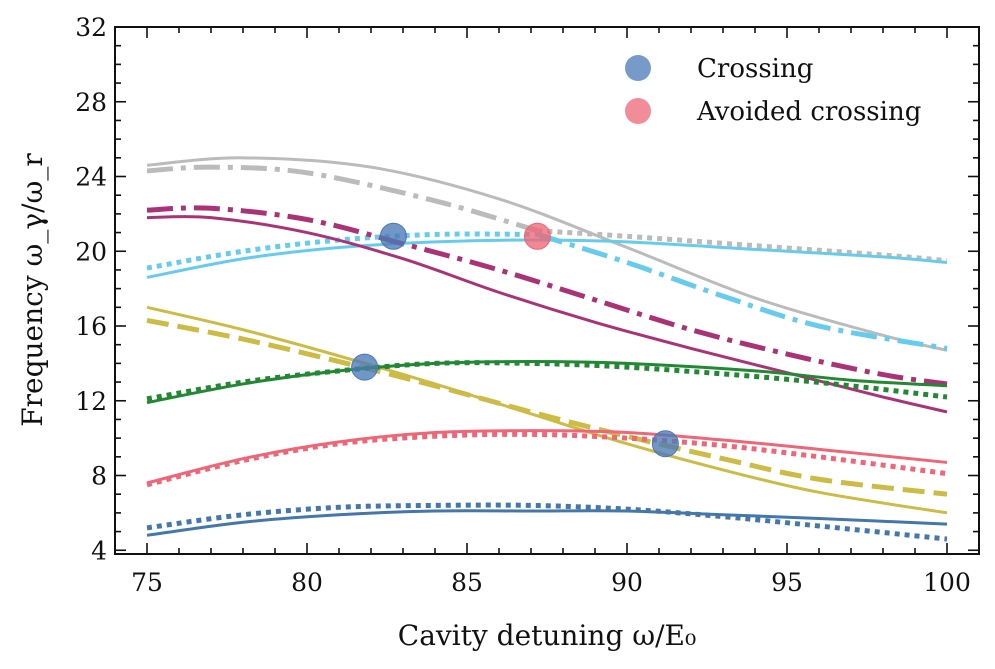  What do you see at coordinates (307, 582) in the screenshot?
I see `x-tick-label: 80` at bounding box center [307, 582].